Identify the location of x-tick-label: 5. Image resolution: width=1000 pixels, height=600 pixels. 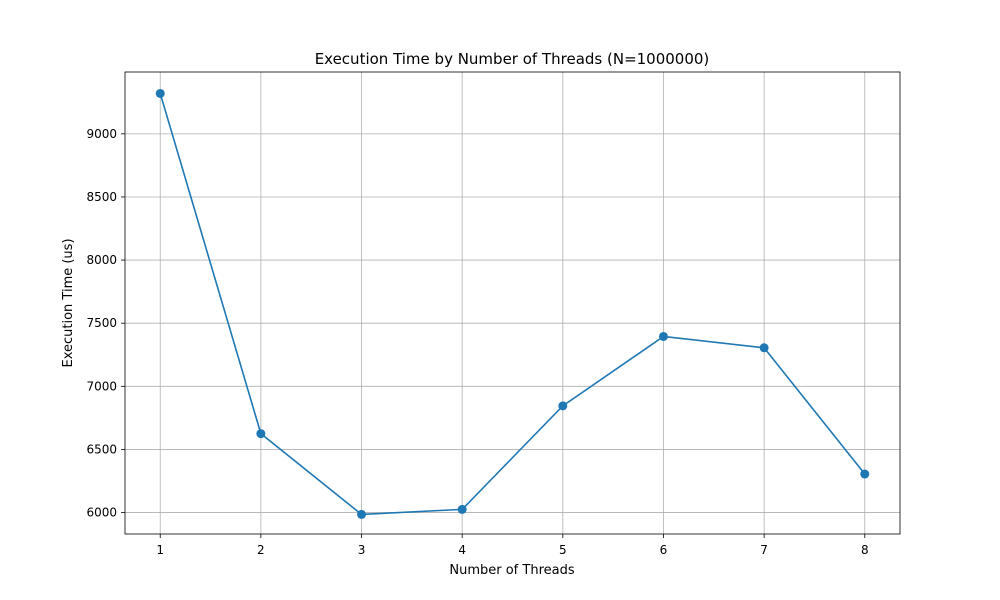
(563, 550).